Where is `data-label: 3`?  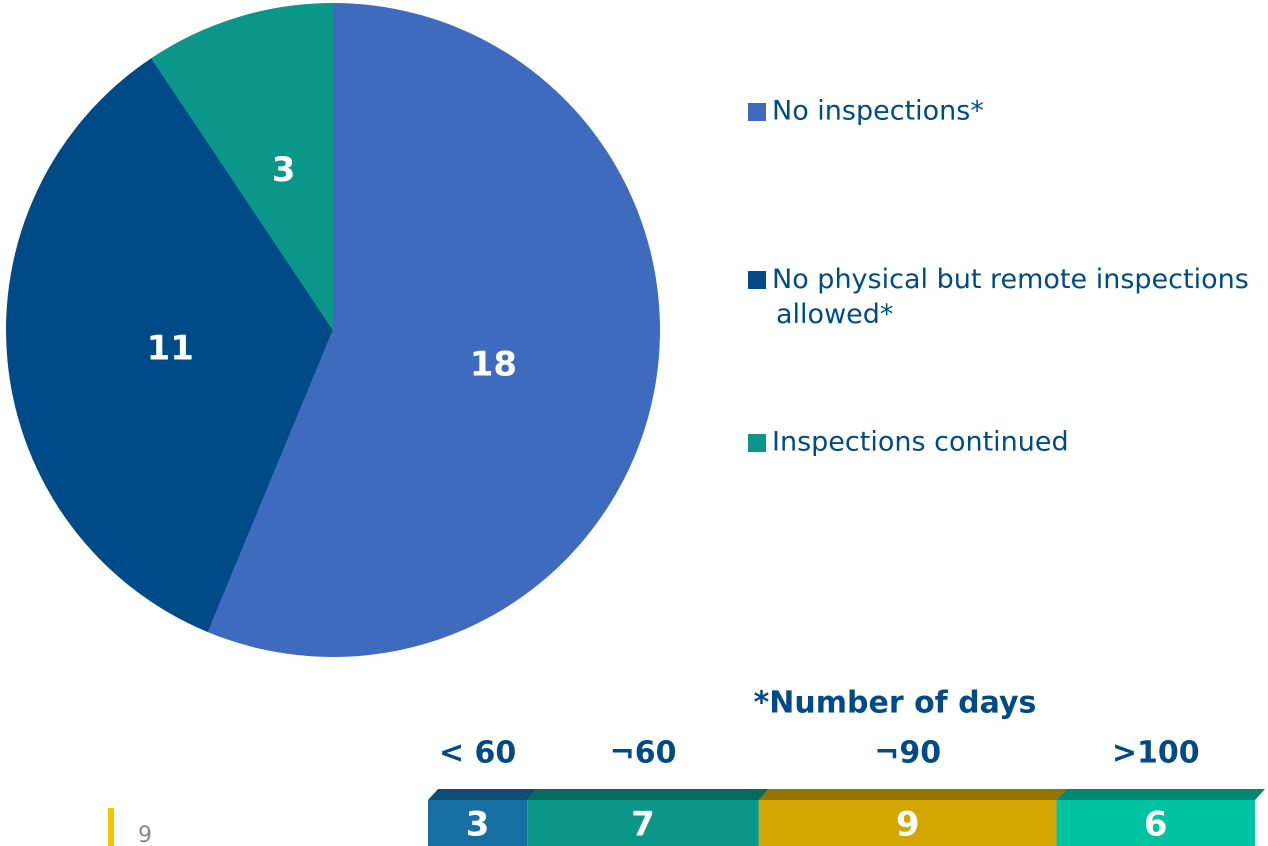 data-label: 3 is located at coordinates (284, 170).